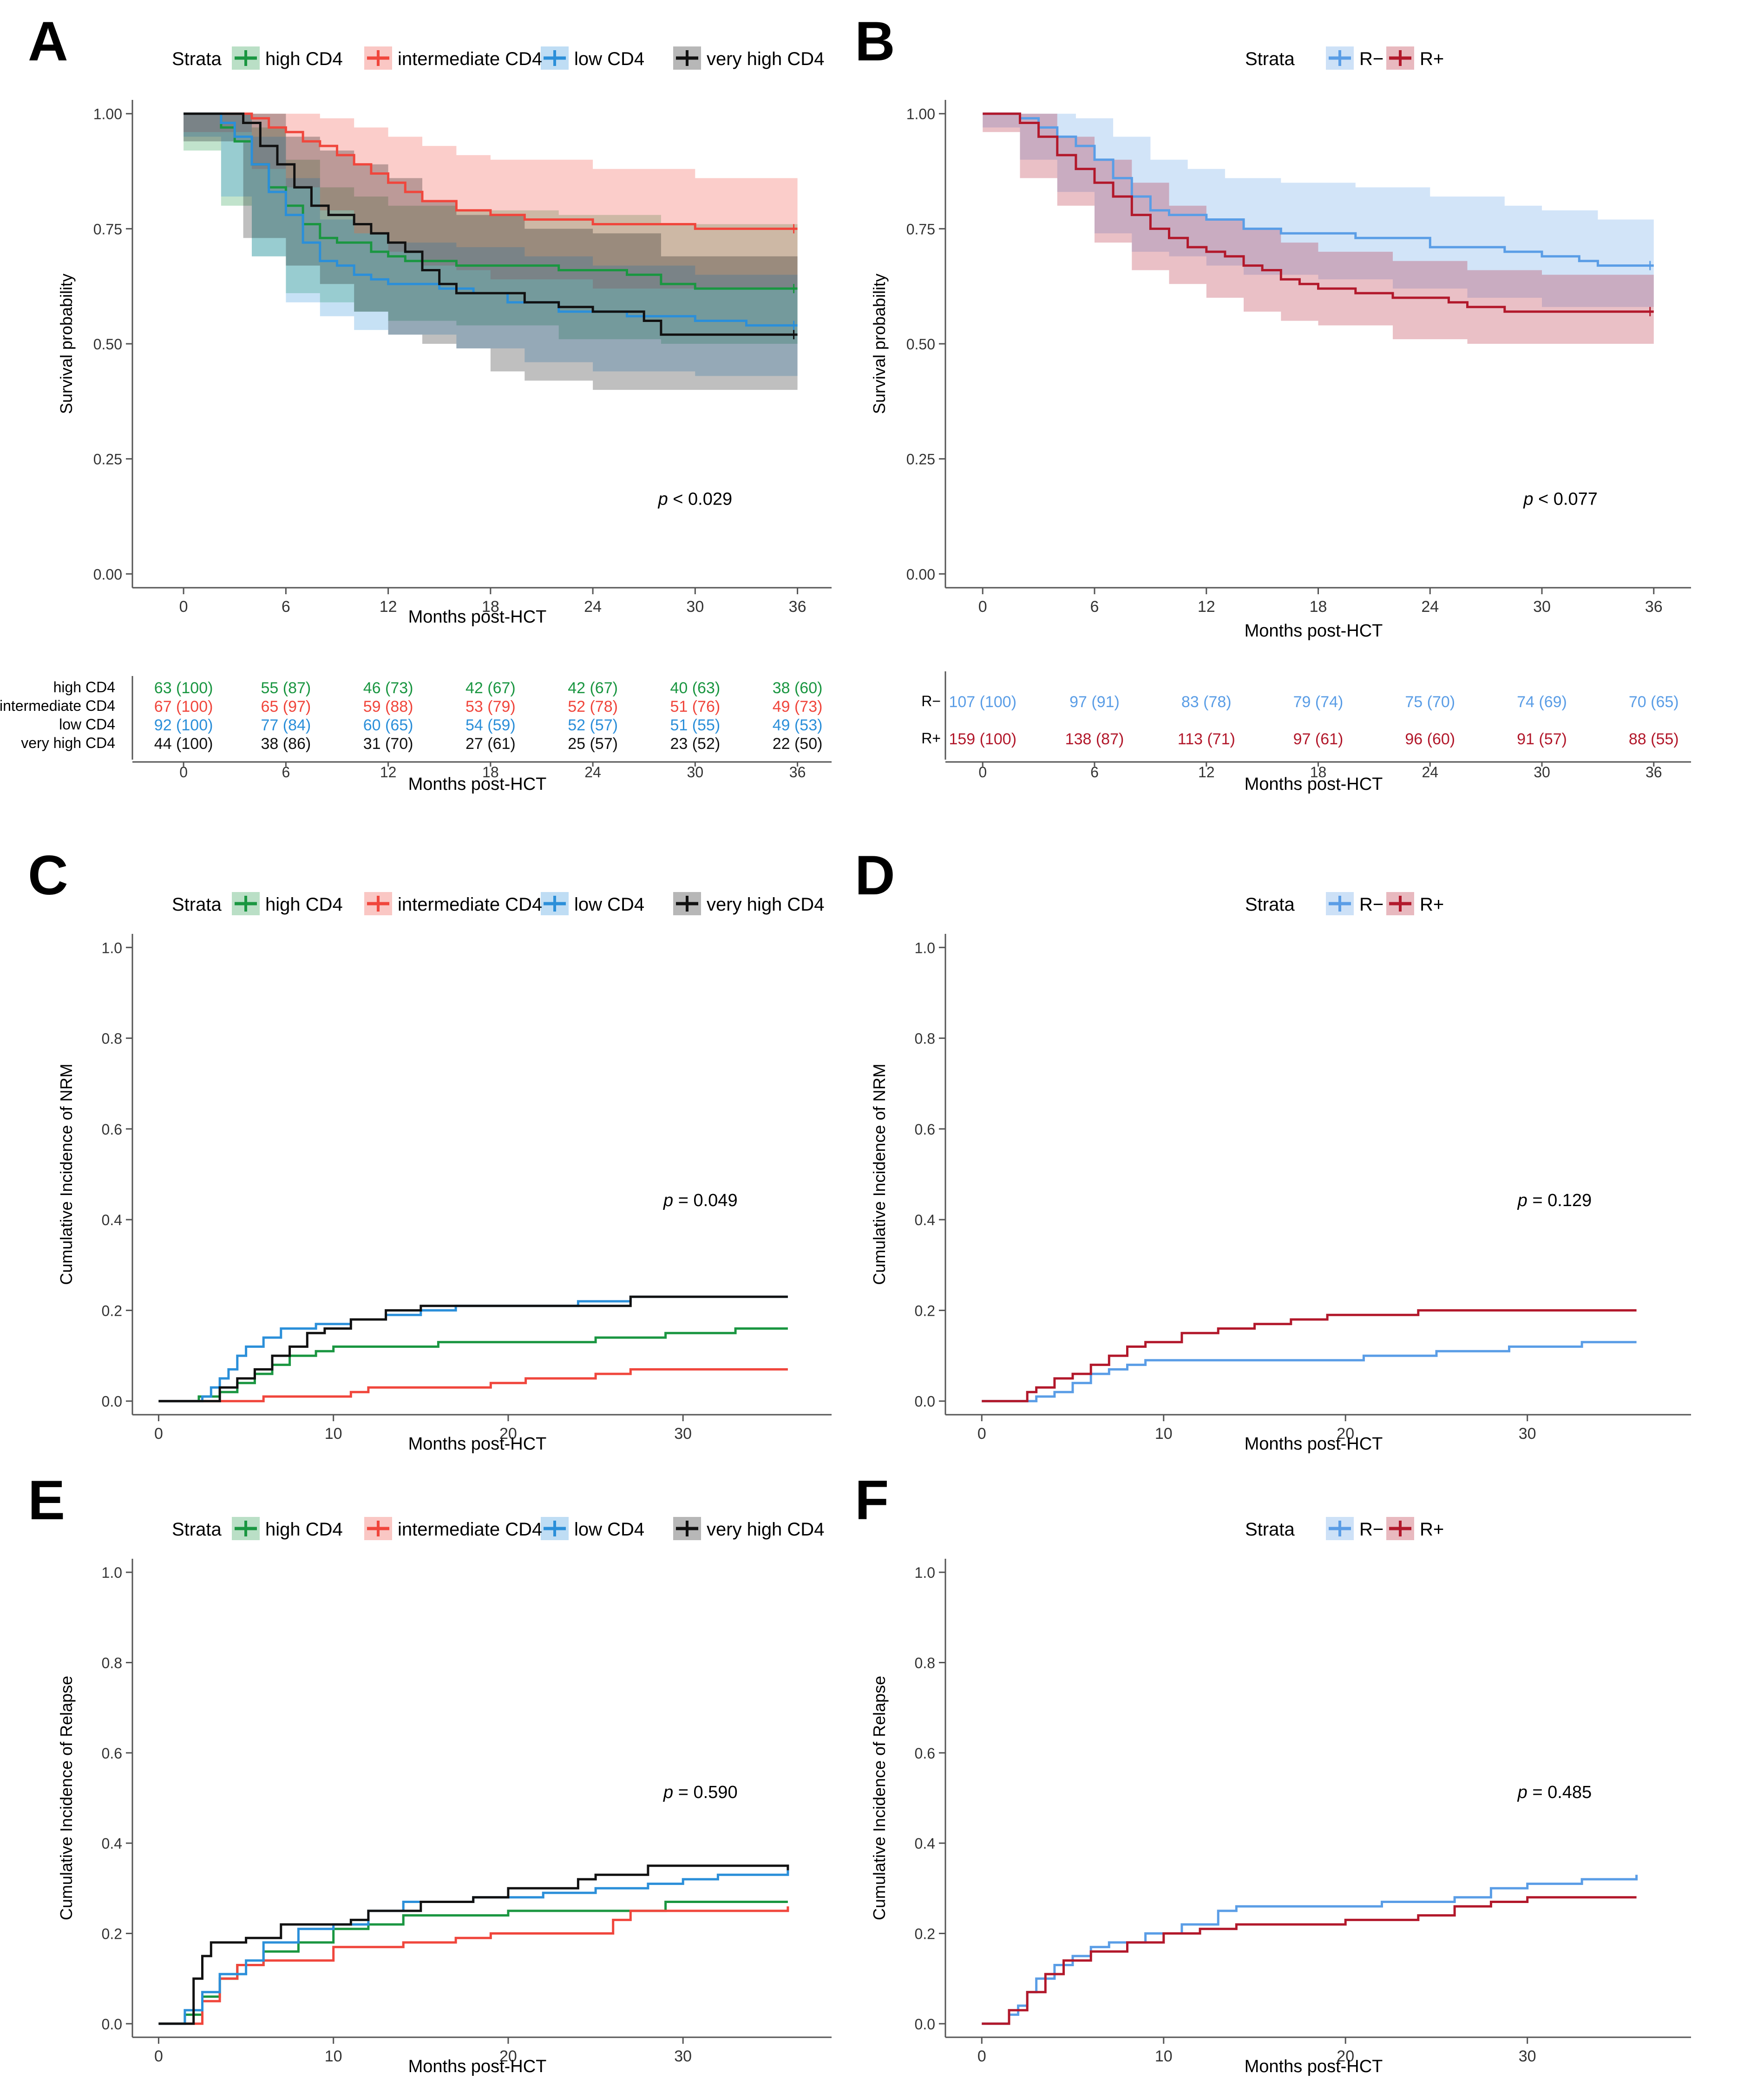 Image resolution: width=1744 pixels, height=2100 pixels. What do you see at coordinates (107, 114) in the screenshot?
I see `y-tick-label: 1.00` at bounding box center [107, 114].